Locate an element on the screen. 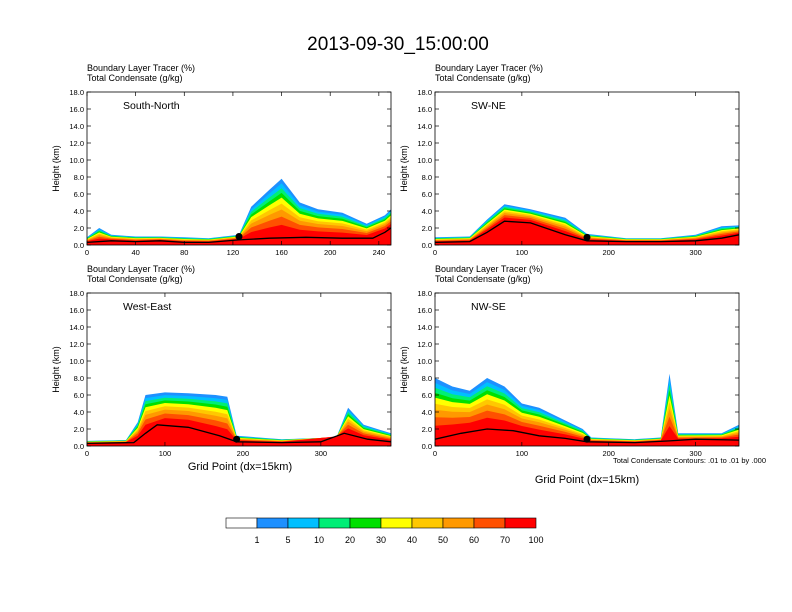 The width and height of the screenshot is (792, 612). x-axis-label-right: Grid Point (dx=15km) is located at coordinates (587, 480).